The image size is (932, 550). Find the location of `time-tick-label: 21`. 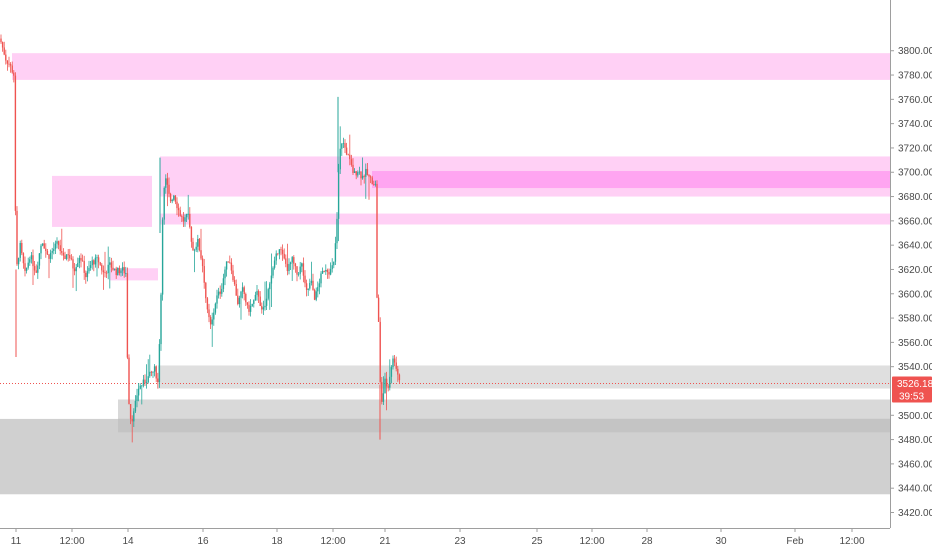

time-tick-label: 21 is located at coordinates (385, 541).